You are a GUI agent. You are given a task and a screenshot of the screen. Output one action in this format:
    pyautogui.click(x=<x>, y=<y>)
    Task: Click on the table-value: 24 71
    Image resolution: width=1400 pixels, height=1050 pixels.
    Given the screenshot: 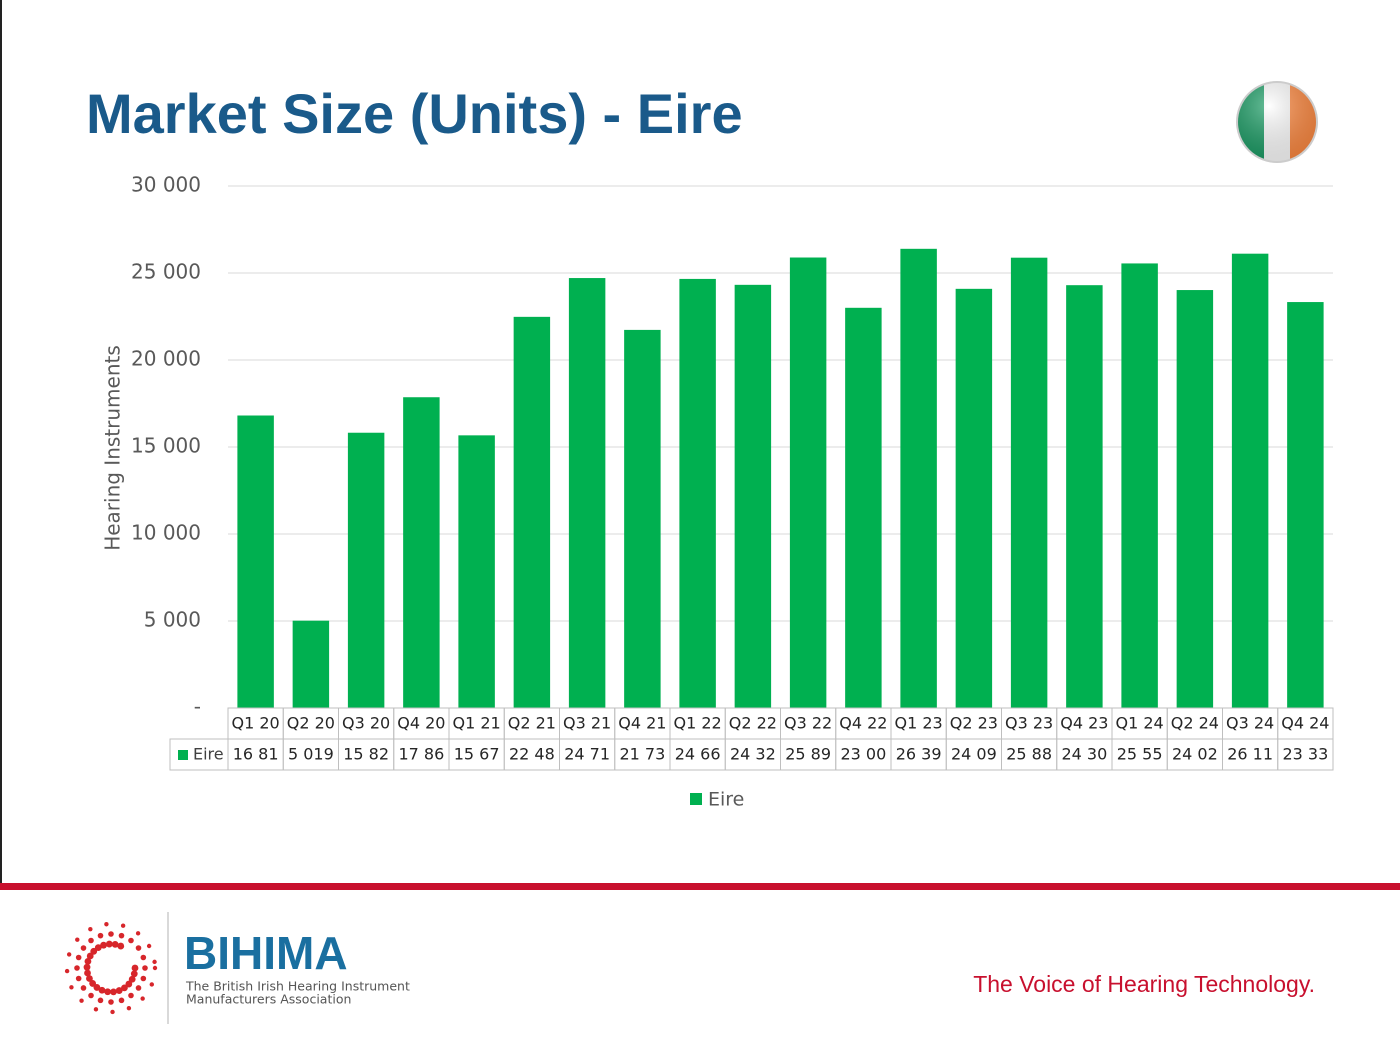 What is the action you would take?
    pyautogui.click(x=587, y=754)
    